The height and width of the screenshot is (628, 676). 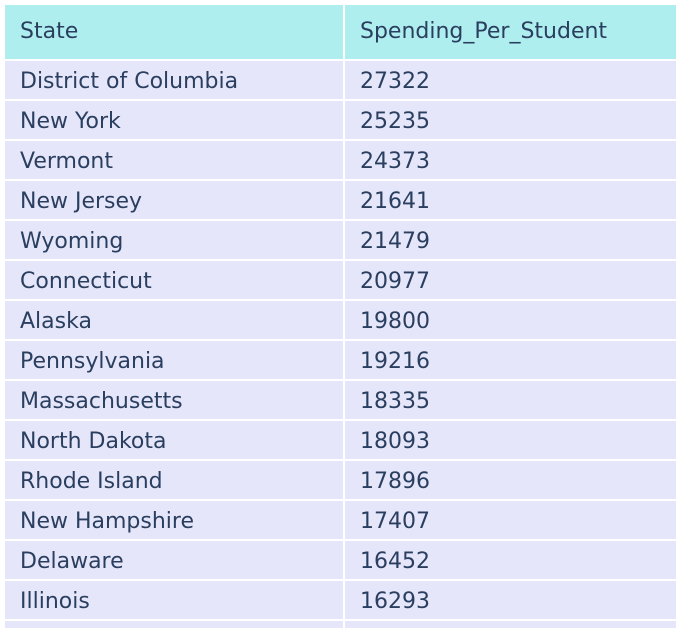 I want to click on column-header-state: State, so click(x=174, y=32).